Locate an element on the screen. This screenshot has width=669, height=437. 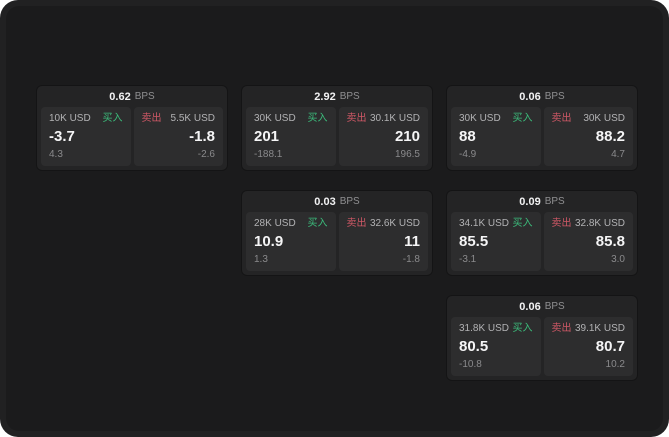
quote-body: 30K USD 买入 88 -4.9 卖出 30K USD 88.2 4.7 is located at coordinates (542, 138).